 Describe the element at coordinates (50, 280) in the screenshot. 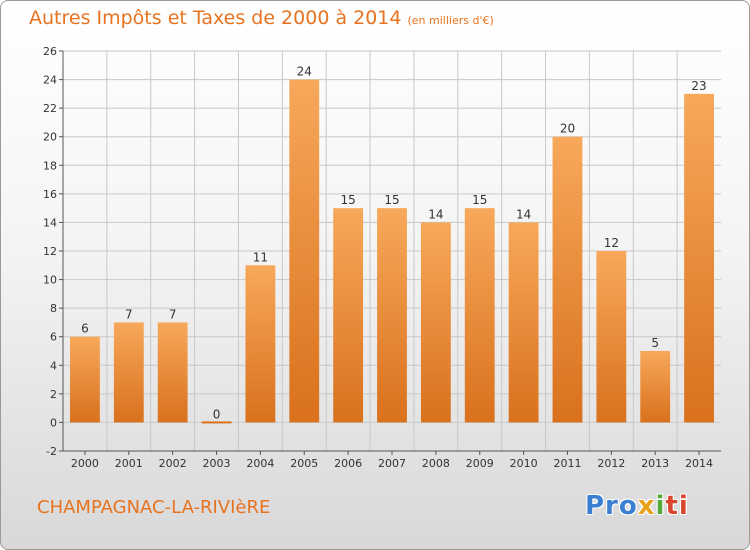

I see `y-tick-label: 10` at that location.